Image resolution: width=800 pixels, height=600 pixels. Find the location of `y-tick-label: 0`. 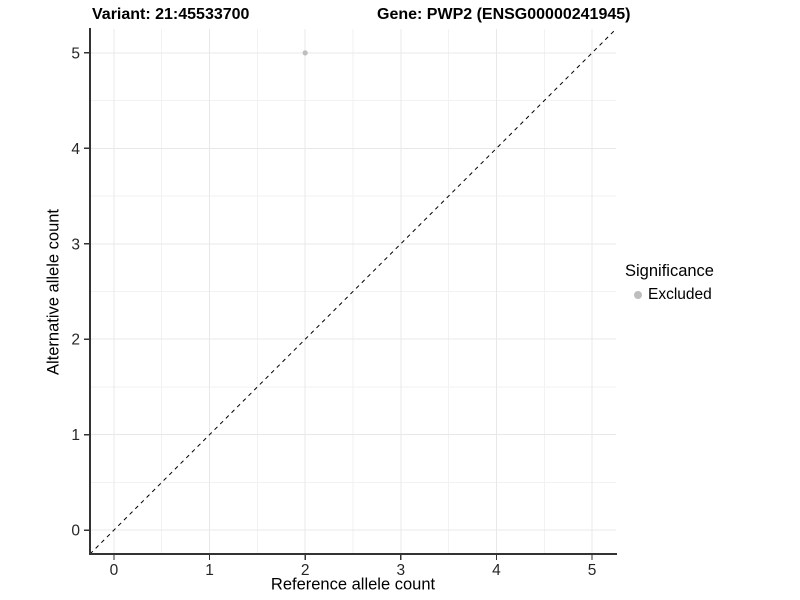

y-tick-label: 0 is located at coordinates (75, 531).